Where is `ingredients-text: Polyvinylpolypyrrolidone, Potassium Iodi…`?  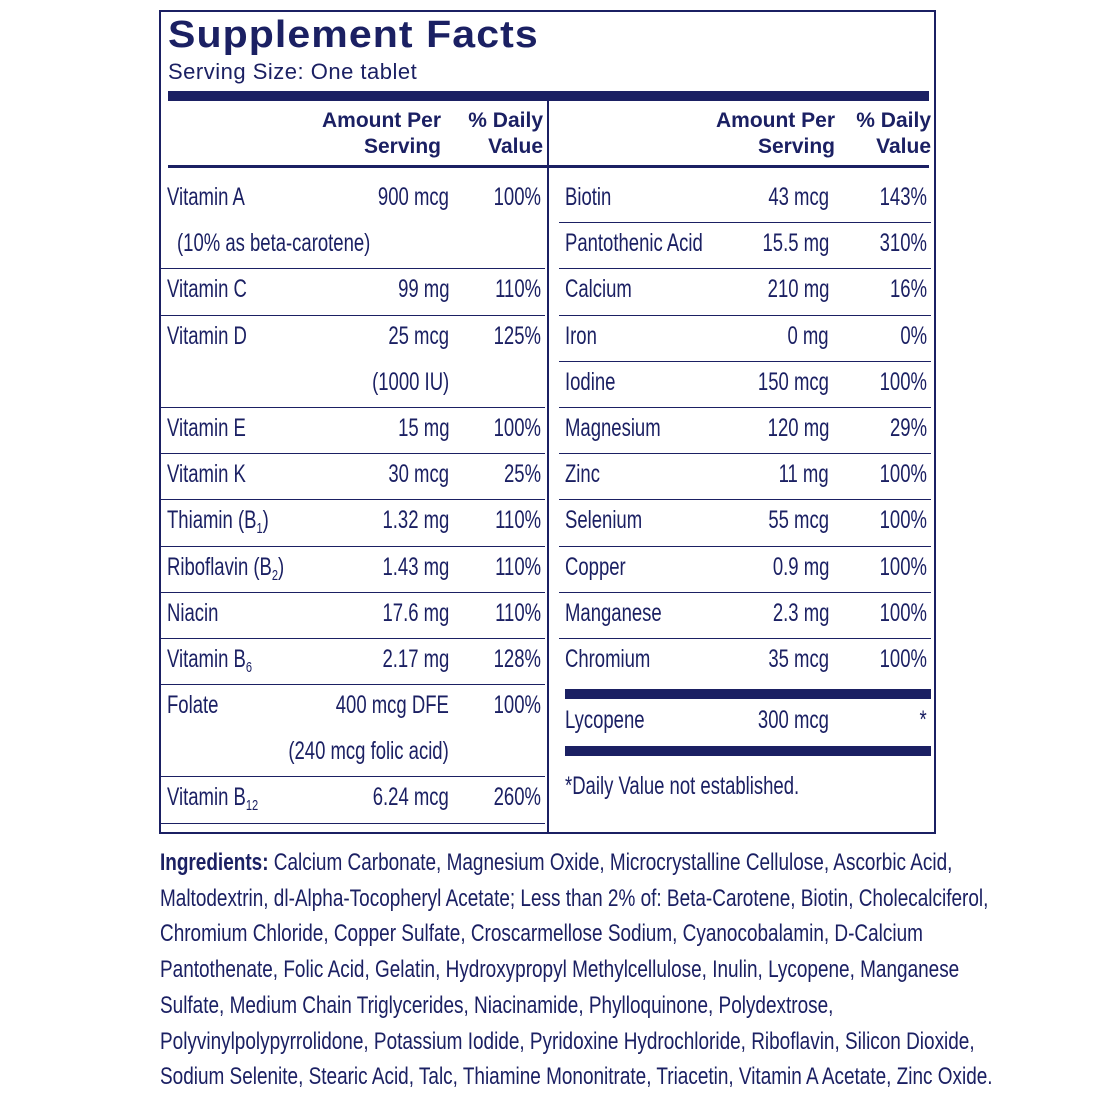
ingredients-text: Polyvinylpolypyrrolidone, Potassium Iodi… is located at coordinates (567, 1041).